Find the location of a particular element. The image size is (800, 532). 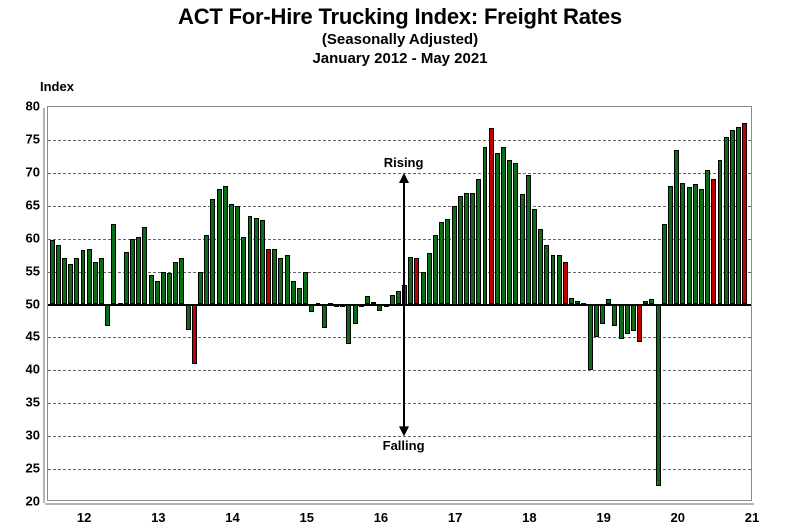

y-axis-tick: 65 is located at coordinates (32, 205).